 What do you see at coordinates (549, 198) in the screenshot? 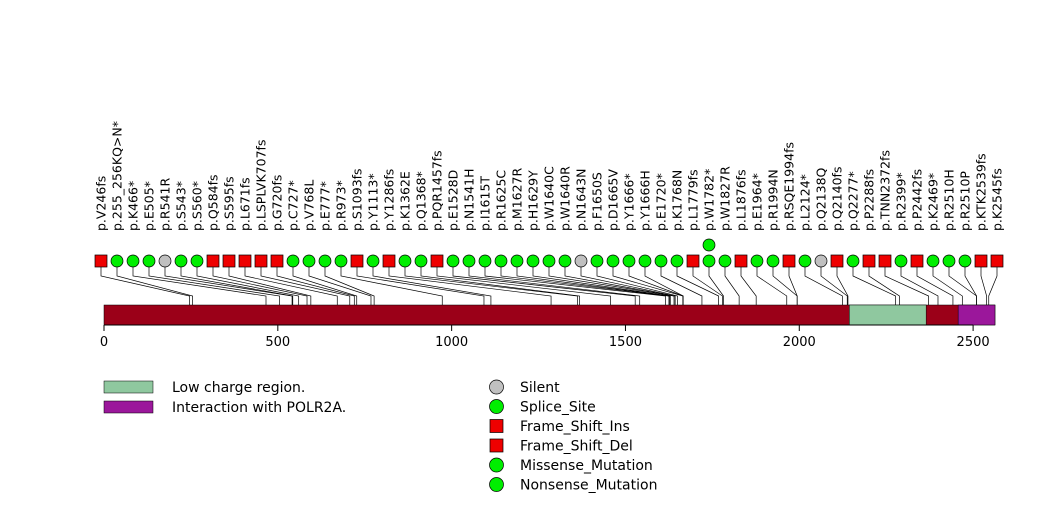
I see `mutation-label: p.W1640C` at bounding box center [549, 198].